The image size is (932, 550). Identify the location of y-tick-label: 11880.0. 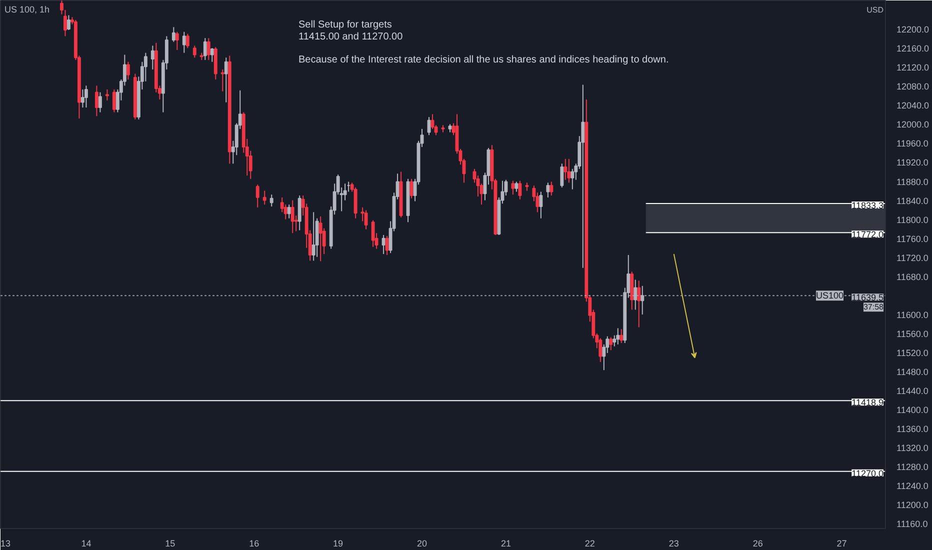
(912, 181).